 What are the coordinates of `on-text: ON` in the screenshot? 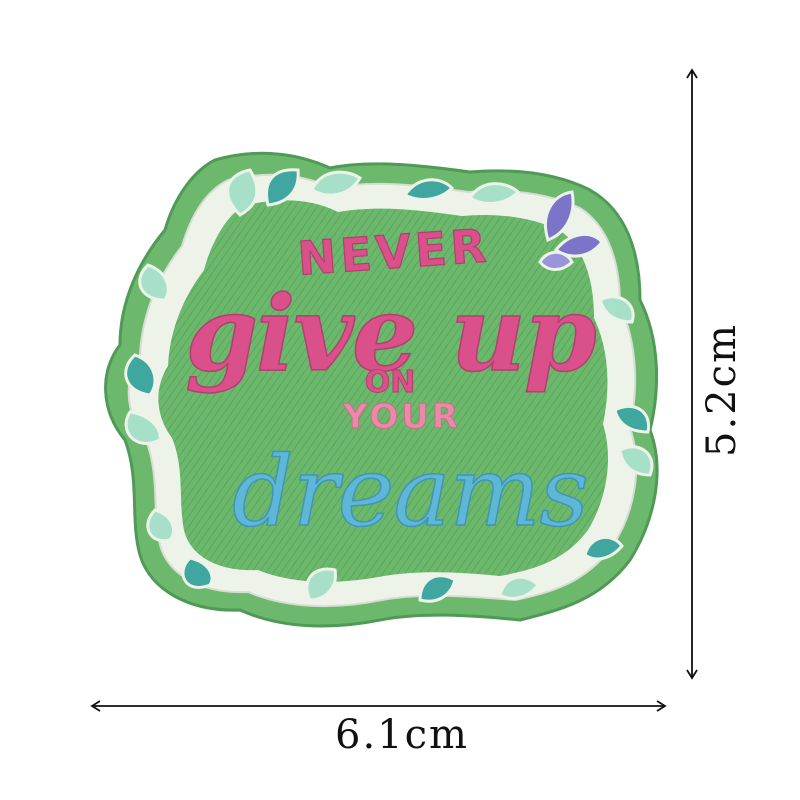 It's located at (390, 382).